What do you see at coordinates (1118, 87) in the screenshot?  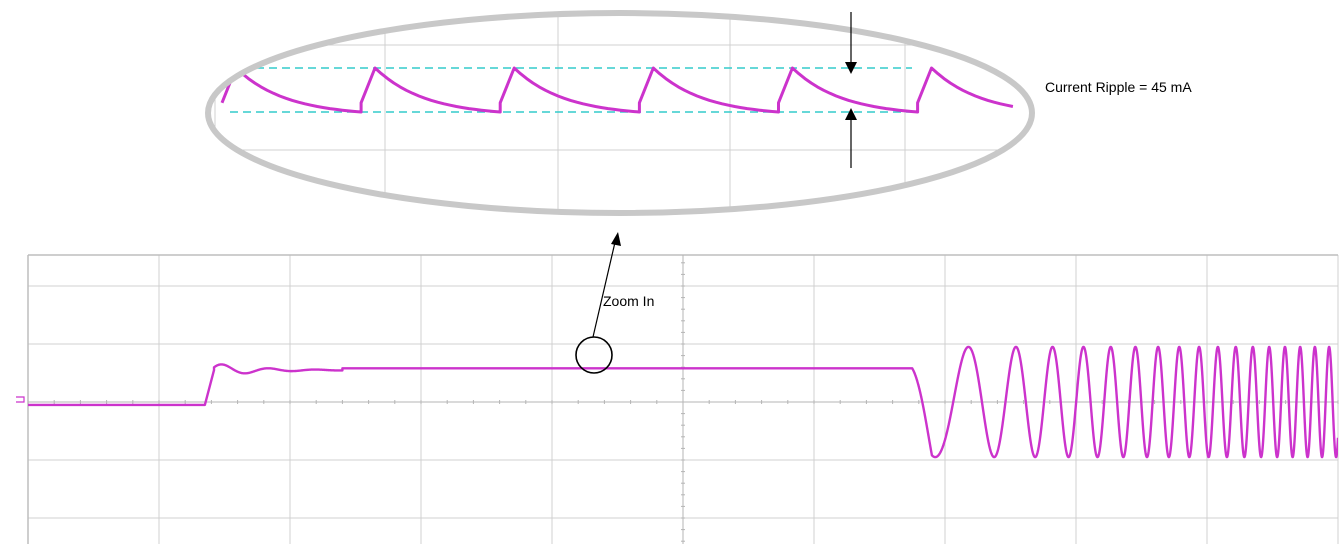 I see `current-ripple-label: Current Ripple = 45 mA` at bounding box center [1118, 87].